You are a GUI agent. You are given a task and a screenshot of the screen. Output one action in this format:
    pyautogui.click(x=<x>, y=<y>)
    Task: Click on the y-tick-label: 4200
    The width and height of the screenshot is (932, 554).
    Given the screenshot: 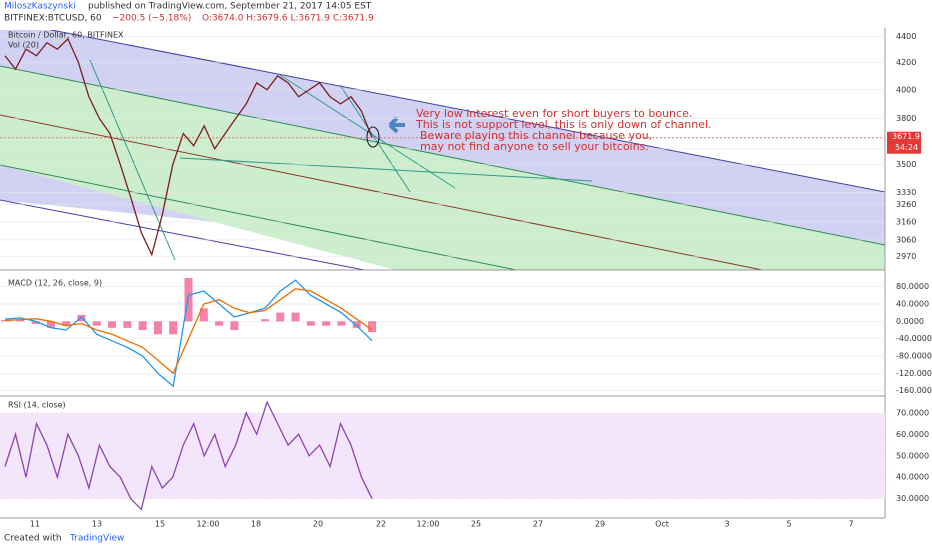 What is the action you would take?
    pyautogui.click(x=906, y=62)
    